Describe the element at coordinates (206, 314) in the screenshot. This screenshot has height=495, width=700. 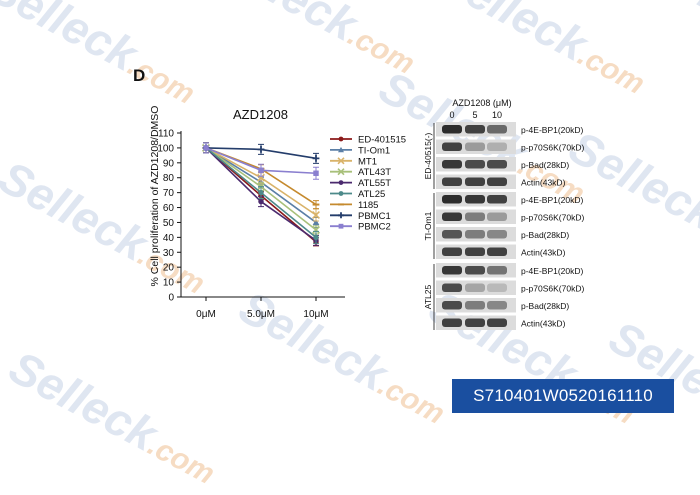
I see `x-tick-label: 0μM` at that location.